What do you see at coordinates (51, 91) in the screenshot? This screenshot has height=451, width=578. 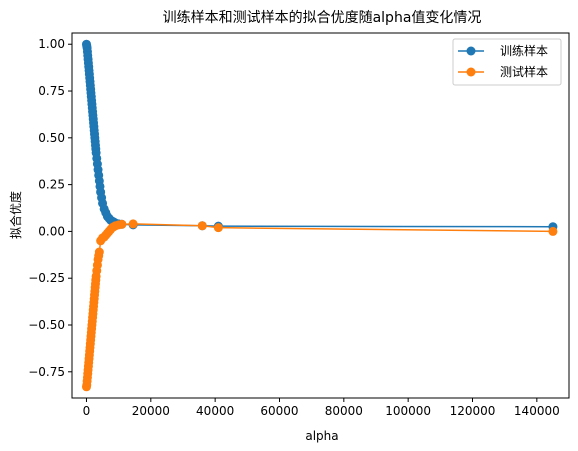 I see `y-tick-label: 0.75` at bounding box center [51, 91].